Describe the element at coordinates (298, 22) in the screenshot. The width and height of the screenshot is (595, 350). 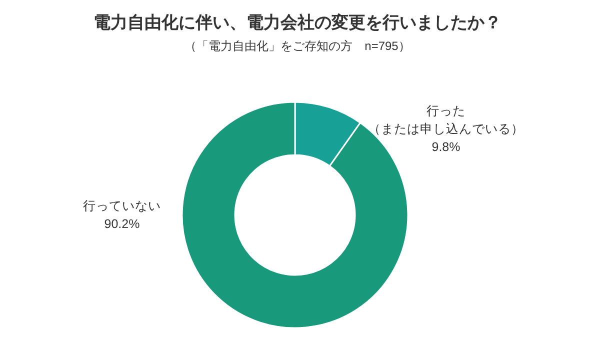
I see `chart-title: 電力自由化に伴い、電力会社の変更を行いましたか？` at that location.